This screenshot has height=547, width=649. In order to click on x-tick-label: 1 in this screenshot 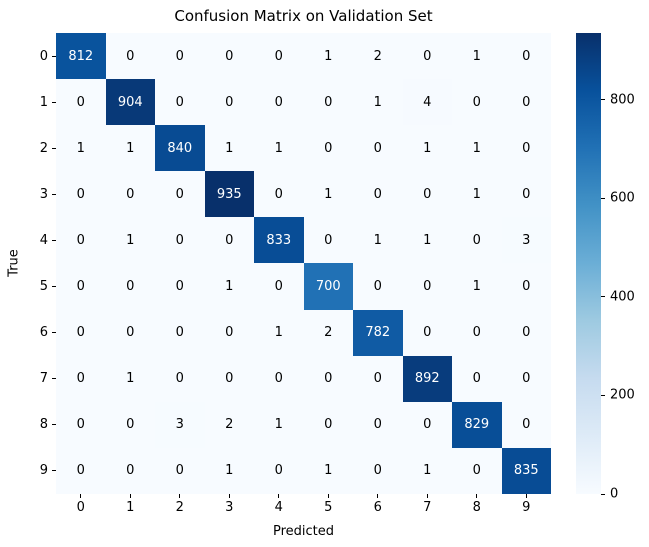, I will do `click(130, 507)`.